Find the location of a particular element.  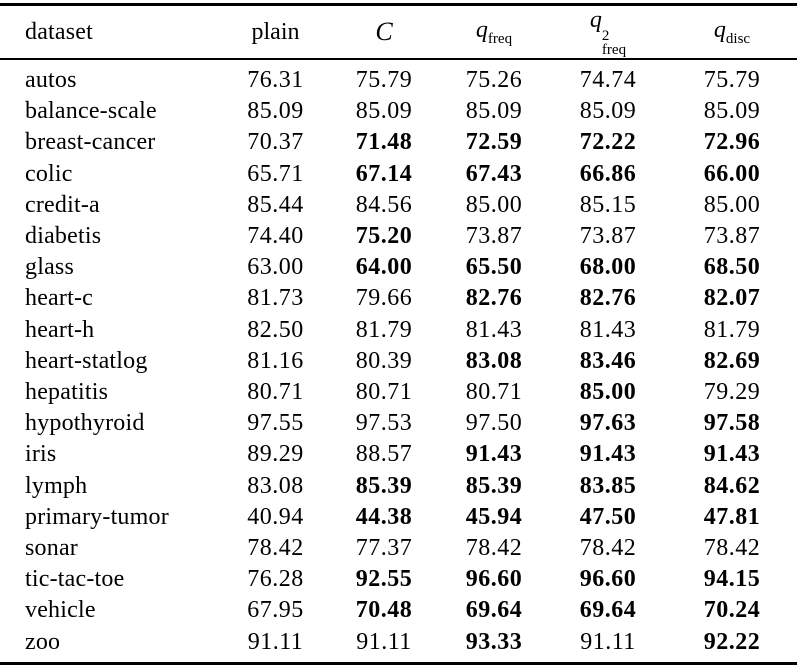

column-header-plain: plain is located at coordinates (275, 32).